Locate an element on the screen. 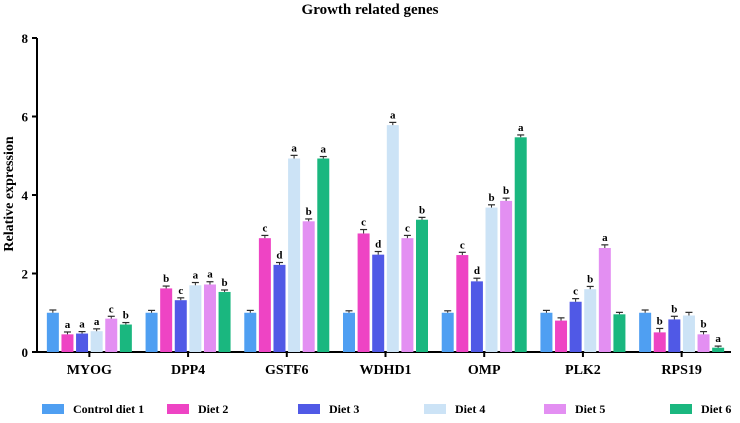 The width and height of the screenshot is (740, 423). chart-title: Growth related genes is located at coordinates (370, 10).